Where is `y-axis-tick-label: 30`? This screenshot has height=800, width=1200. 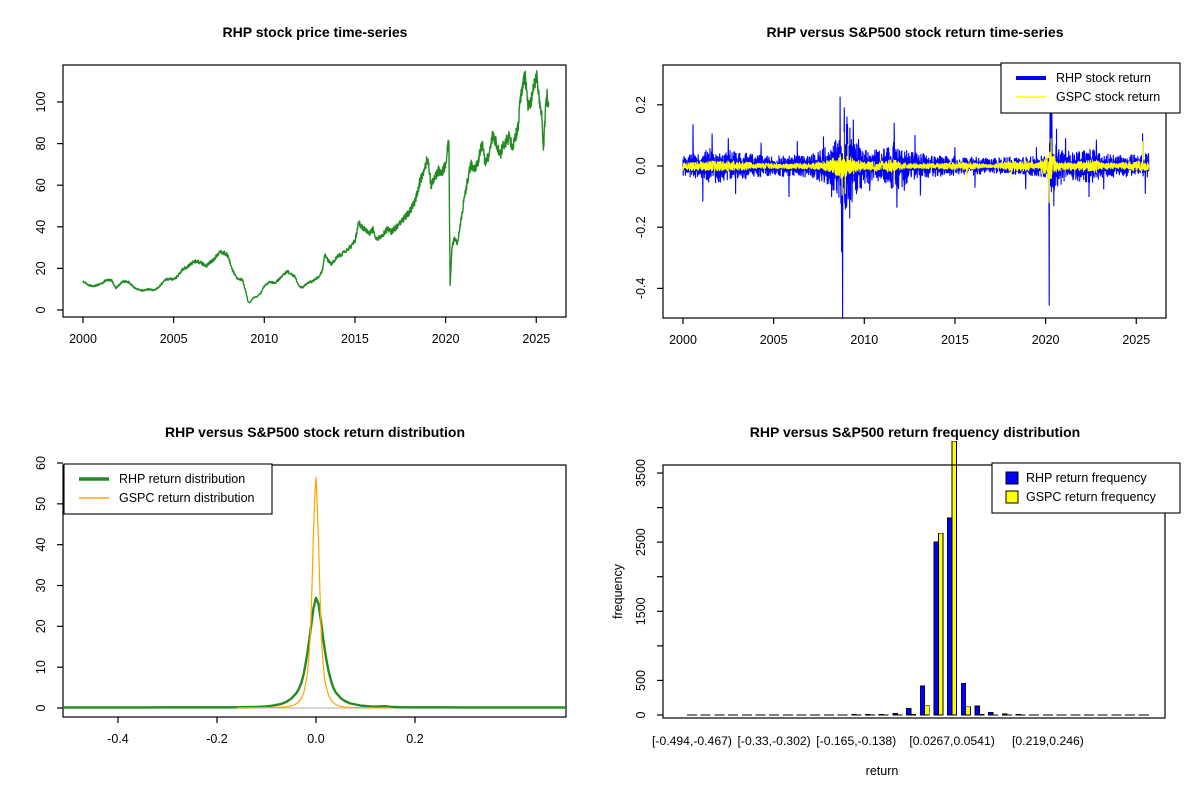 y-axis-tick-label: 30 is located at coordinates (41, 586).